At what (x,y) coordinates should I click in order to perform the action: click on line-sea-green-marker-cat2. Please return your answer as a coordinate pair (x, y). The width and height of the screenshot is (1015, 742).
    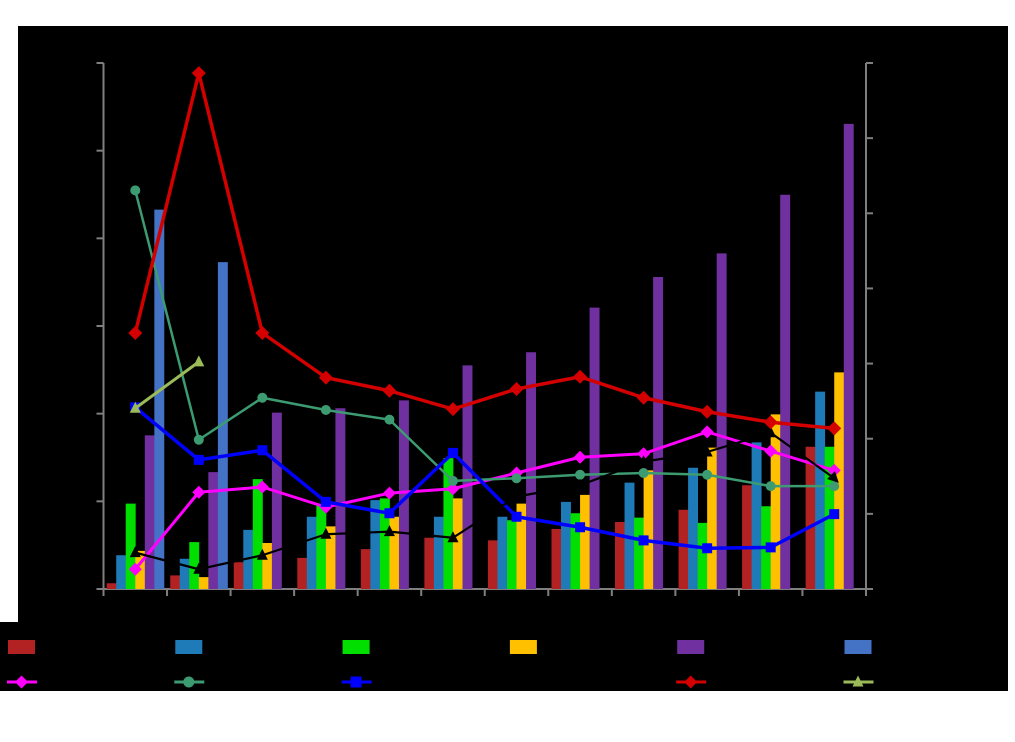
    Looking at the image, I should click on (198, 439).